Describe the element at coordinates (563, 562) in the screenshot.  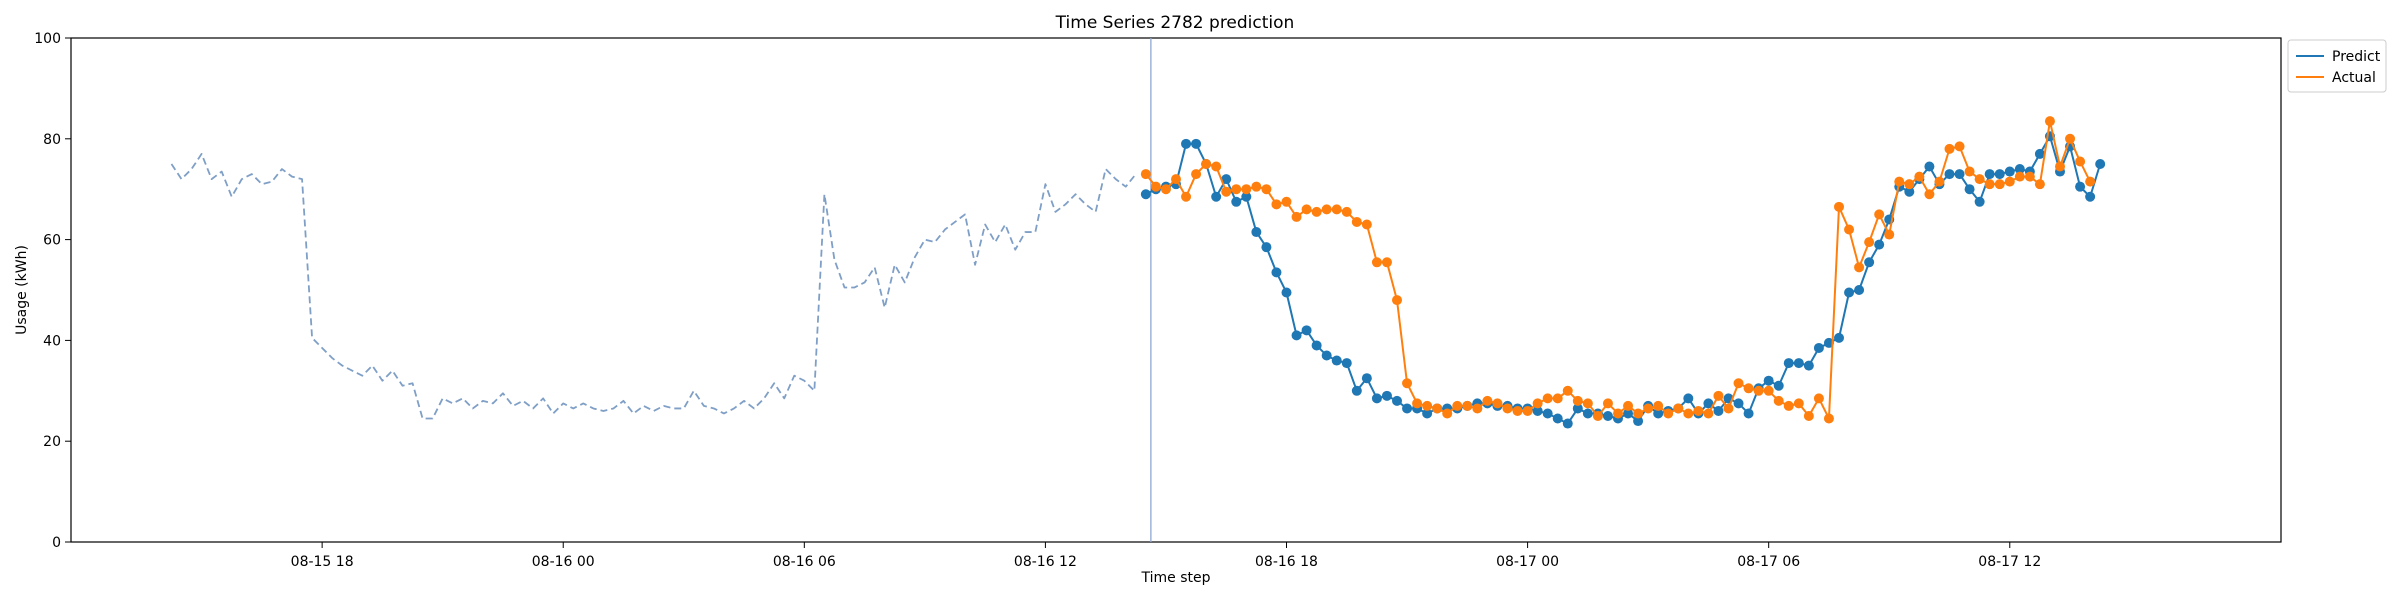
I see `x-tick-label: 08-16 00` at that location.